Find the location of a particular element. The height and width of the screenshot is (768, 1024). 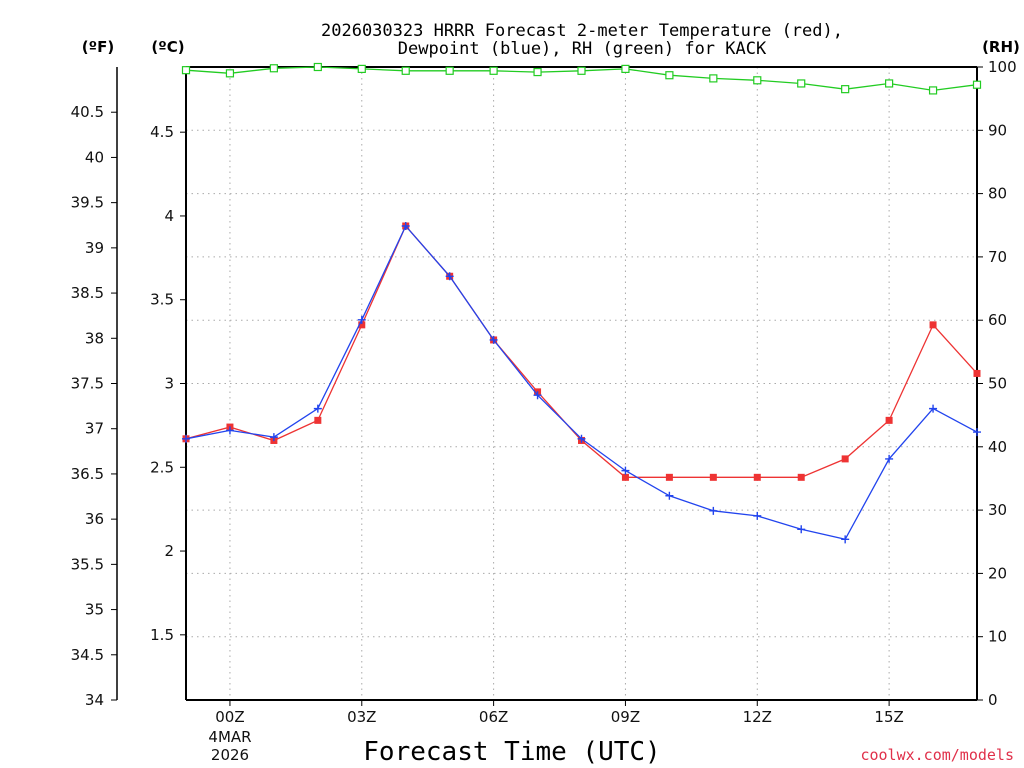

fahrenheit-tick-label: 39 is located at coordinates (94, 248).